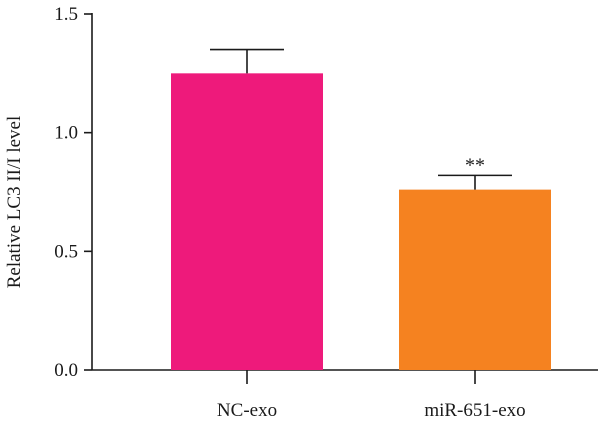  What do you see at coordinates (66, 370) in the screenshot?
I see `y-tick-label: 0.0` at bounding box center [66, 370].